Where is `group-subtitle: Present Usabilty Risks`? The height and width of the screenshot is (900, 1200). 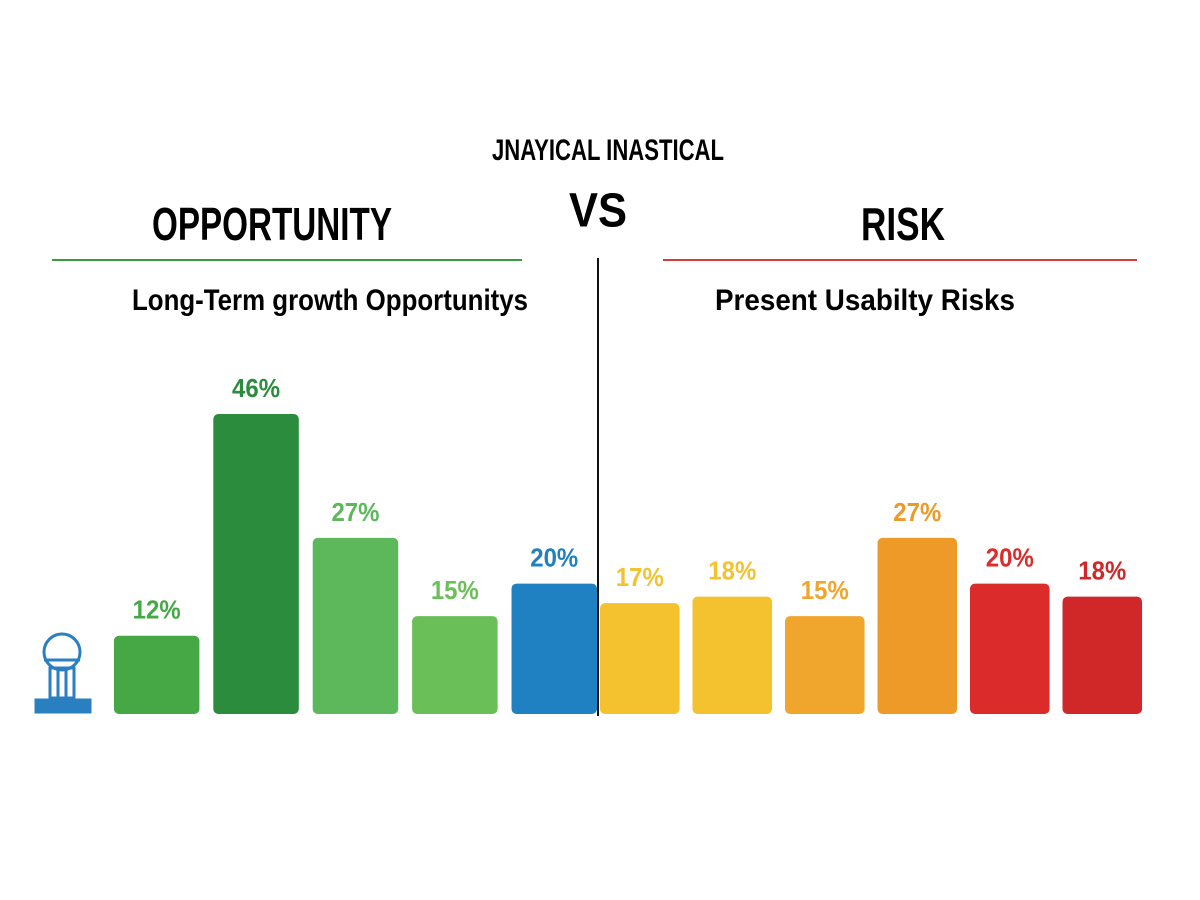
group-subtitle: Present Usabilty Risks is located at coordinates (865, 300).